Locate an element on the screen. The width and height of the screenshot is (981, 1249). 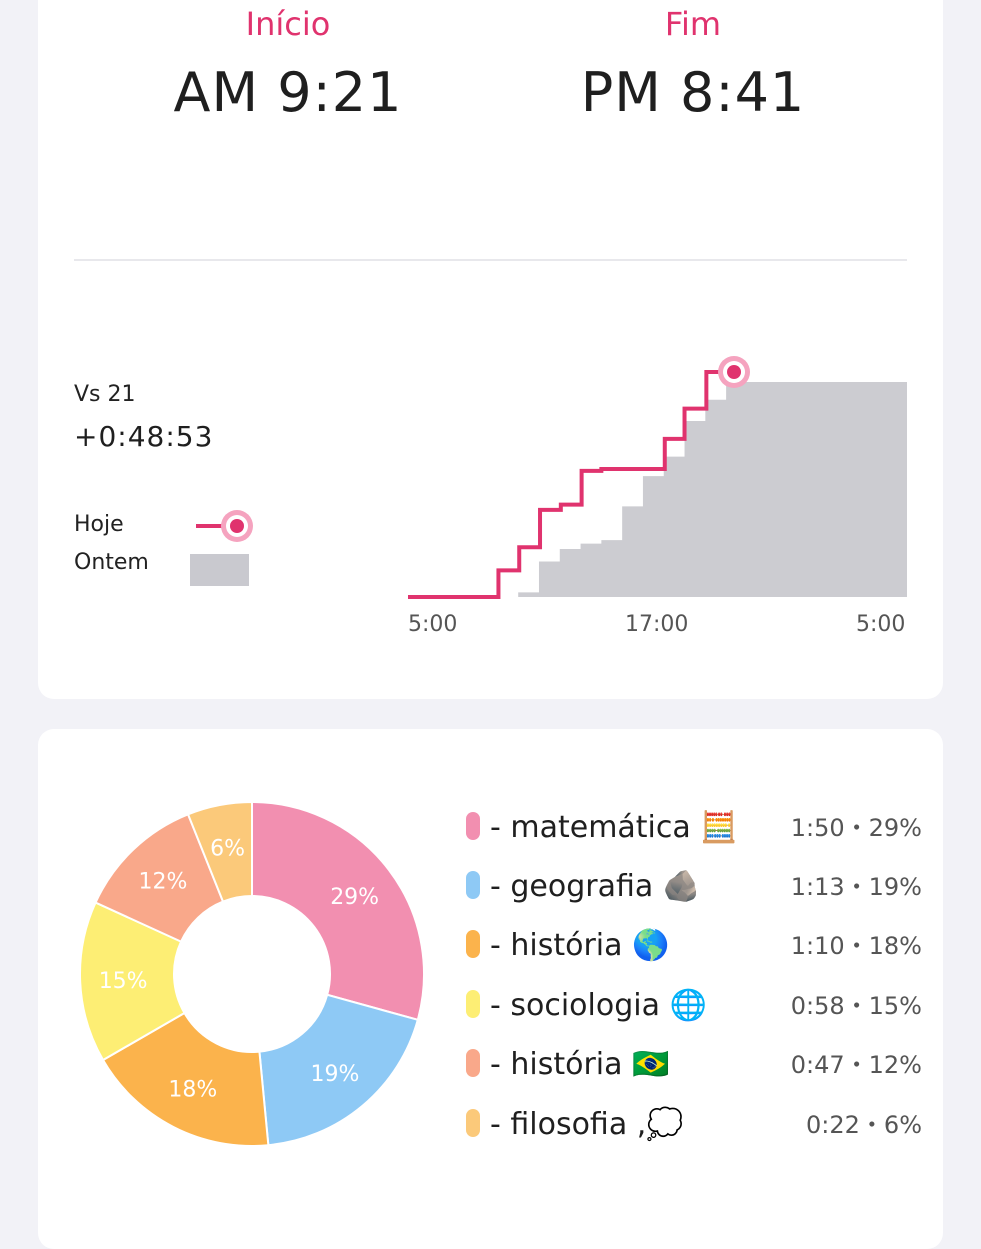
legend-item-matematica: - matemática 🧮 1:50・29% is located at coordinates (701, 828).